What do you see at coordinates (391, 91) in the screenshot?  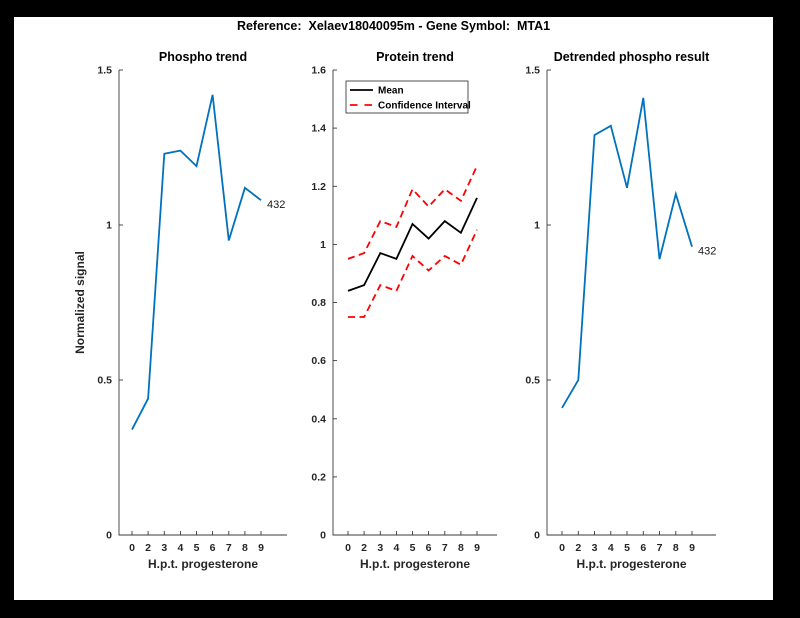 I see `legend-entry-label: Mean` at bounding box center [391, 91].